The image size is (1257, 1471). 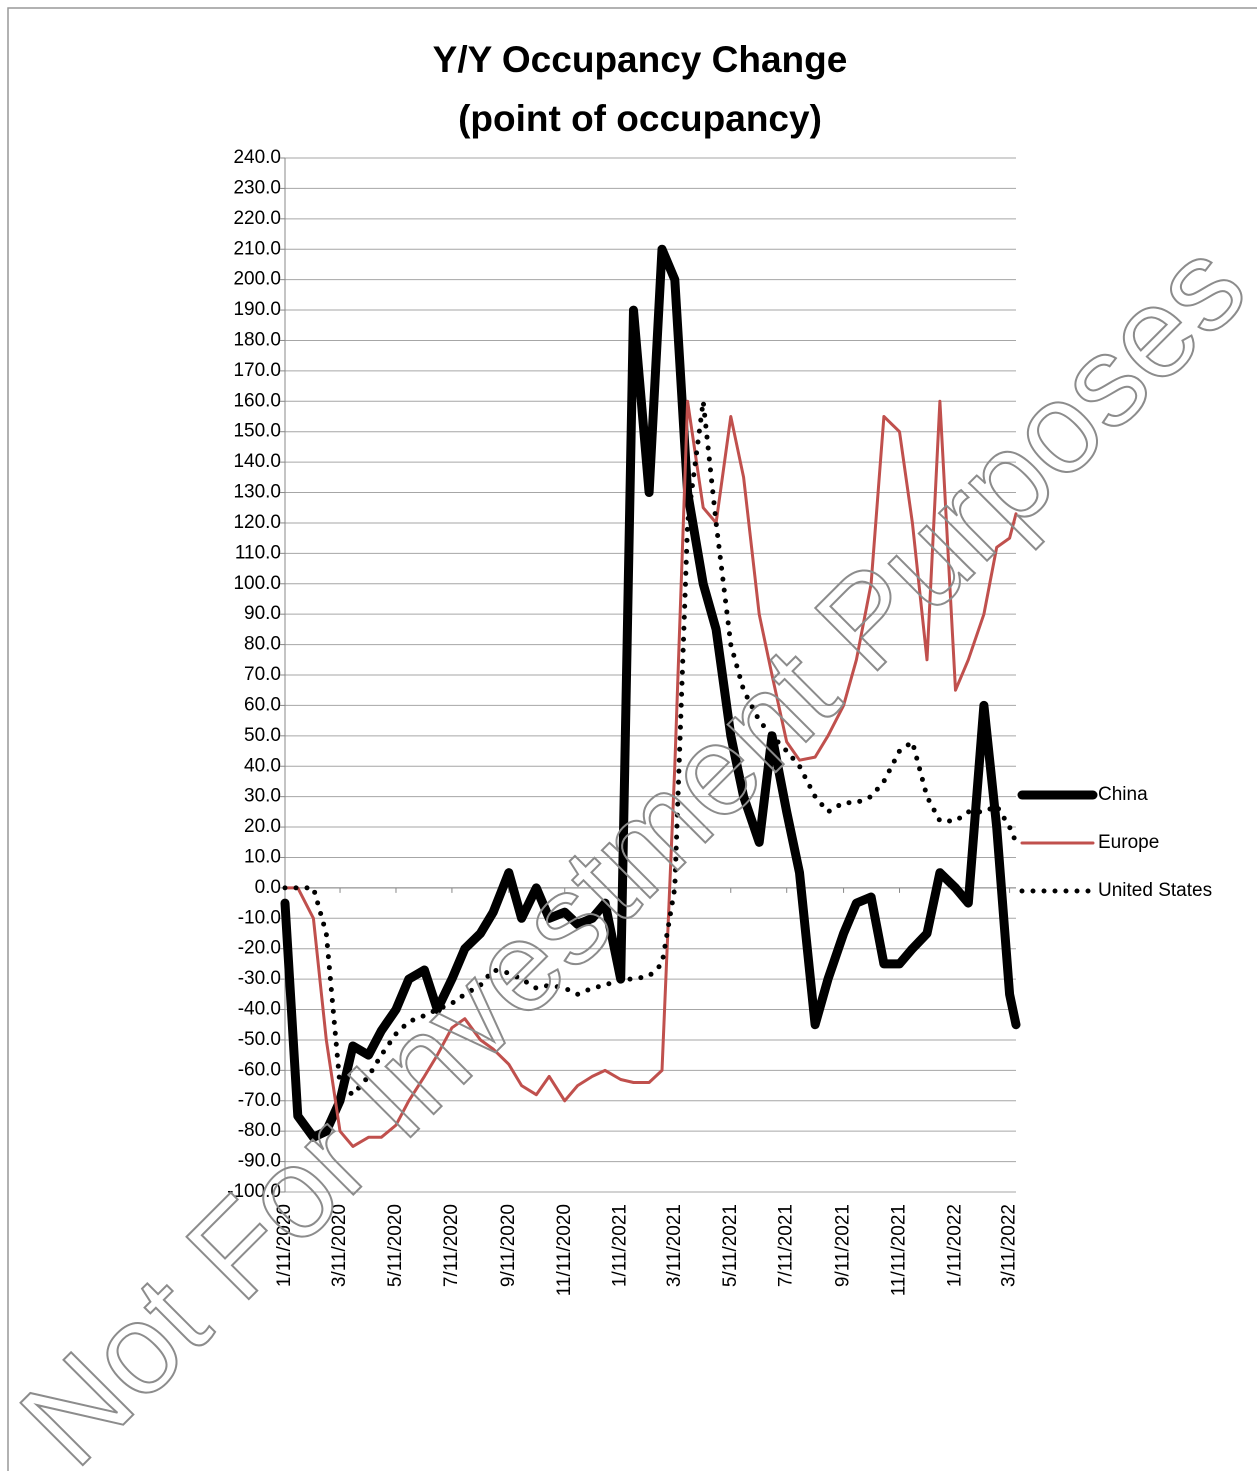 What do you see at coordinates (395, 1245) in the screenshot?
I see `x-tick-label: 5/11/2020` at bounding box center [395, 1245].